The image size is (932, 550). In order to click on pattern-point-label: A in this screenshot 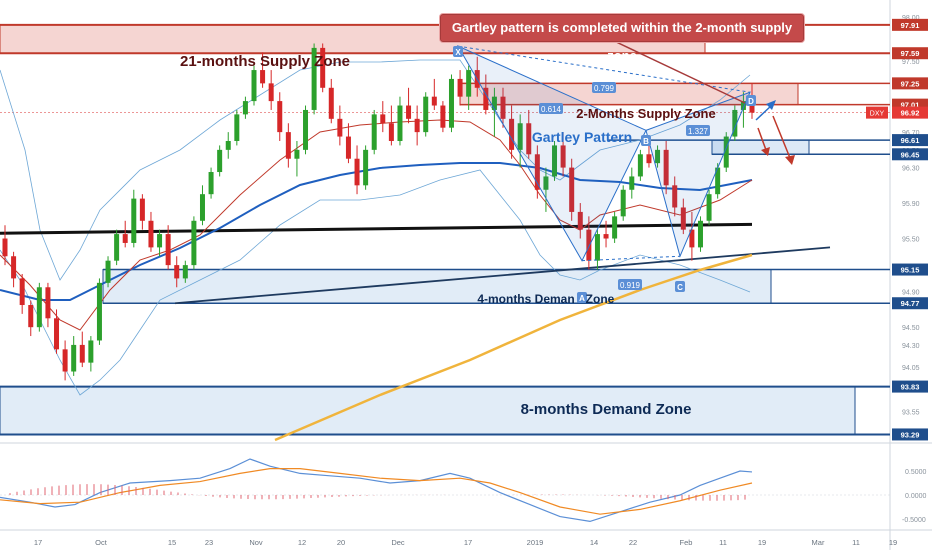, I will do `click(582, 298)`.